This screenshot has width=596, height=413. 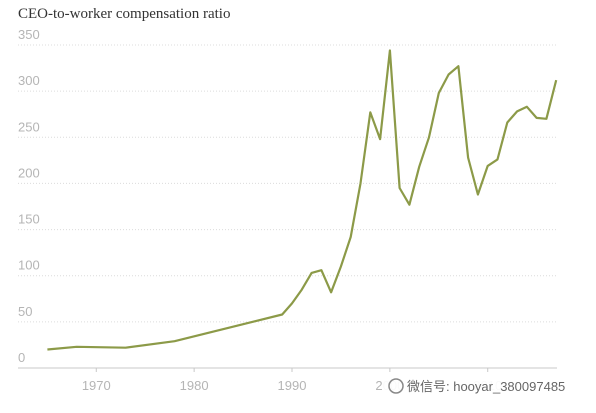 I want to click on watermark-bg, so click(x=485, y=386).